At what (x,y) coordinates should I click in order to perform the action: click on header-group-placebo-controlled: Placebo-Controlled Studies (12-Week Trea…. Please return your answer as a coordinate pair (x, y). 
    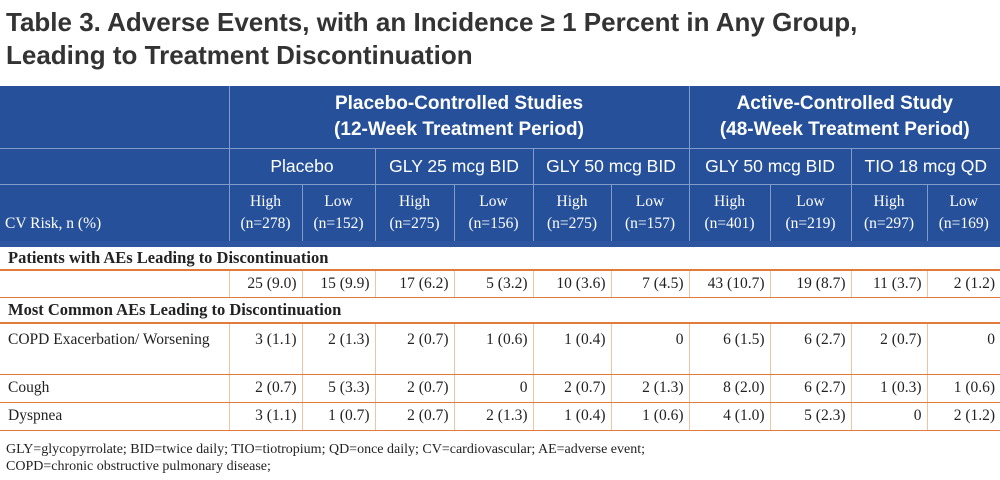
    Looking at the image, I should click on (458, 117).